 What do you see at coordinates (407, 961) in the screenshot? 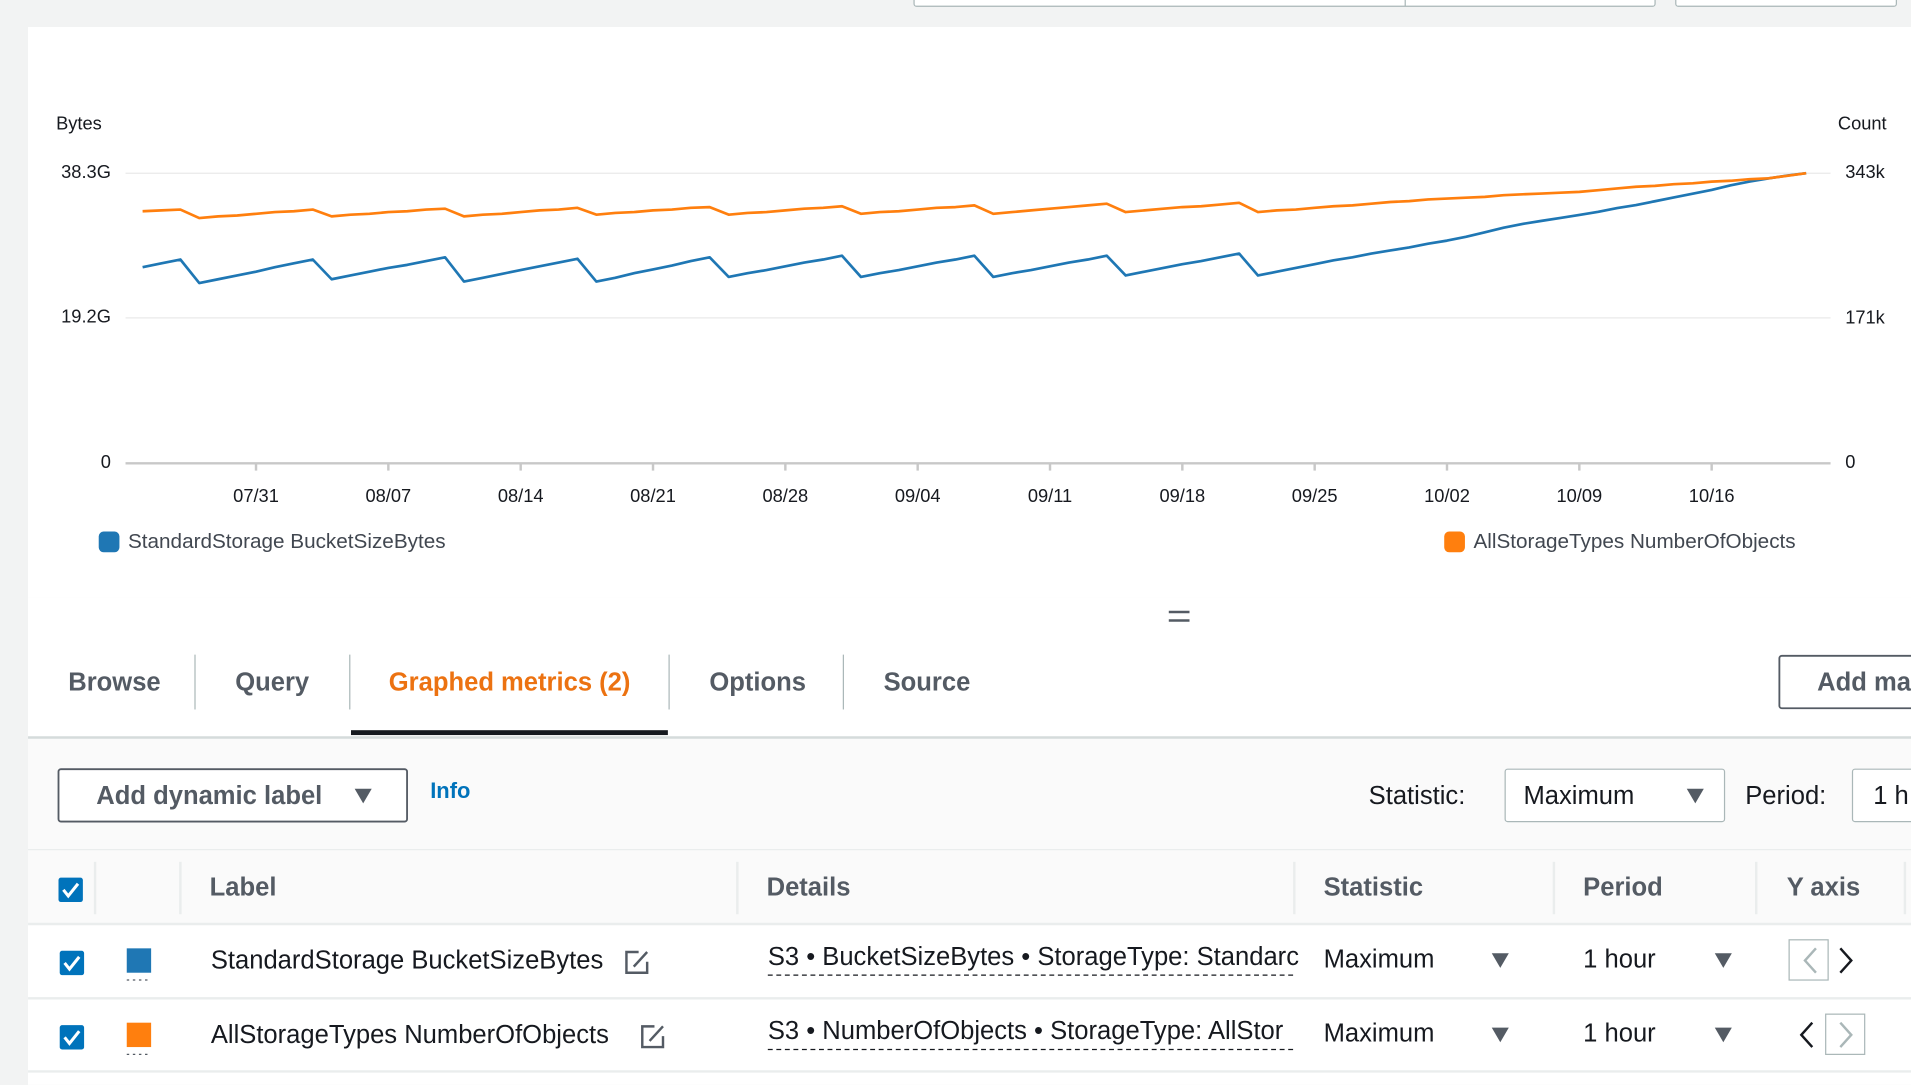
I see `metric-label: StandardStorage BucketSizeBytes` at bounding box center [407, 961].